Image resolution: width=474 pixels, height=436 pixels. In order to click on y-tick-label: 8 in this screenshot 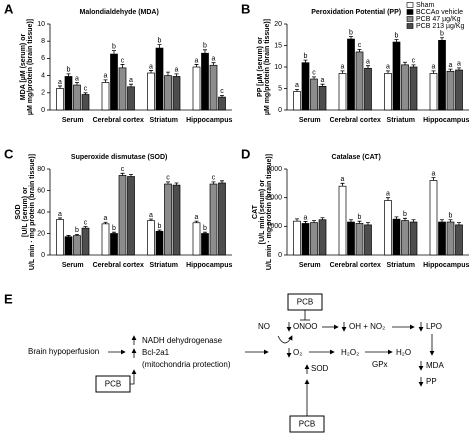, I will do `click(43, 41)`.